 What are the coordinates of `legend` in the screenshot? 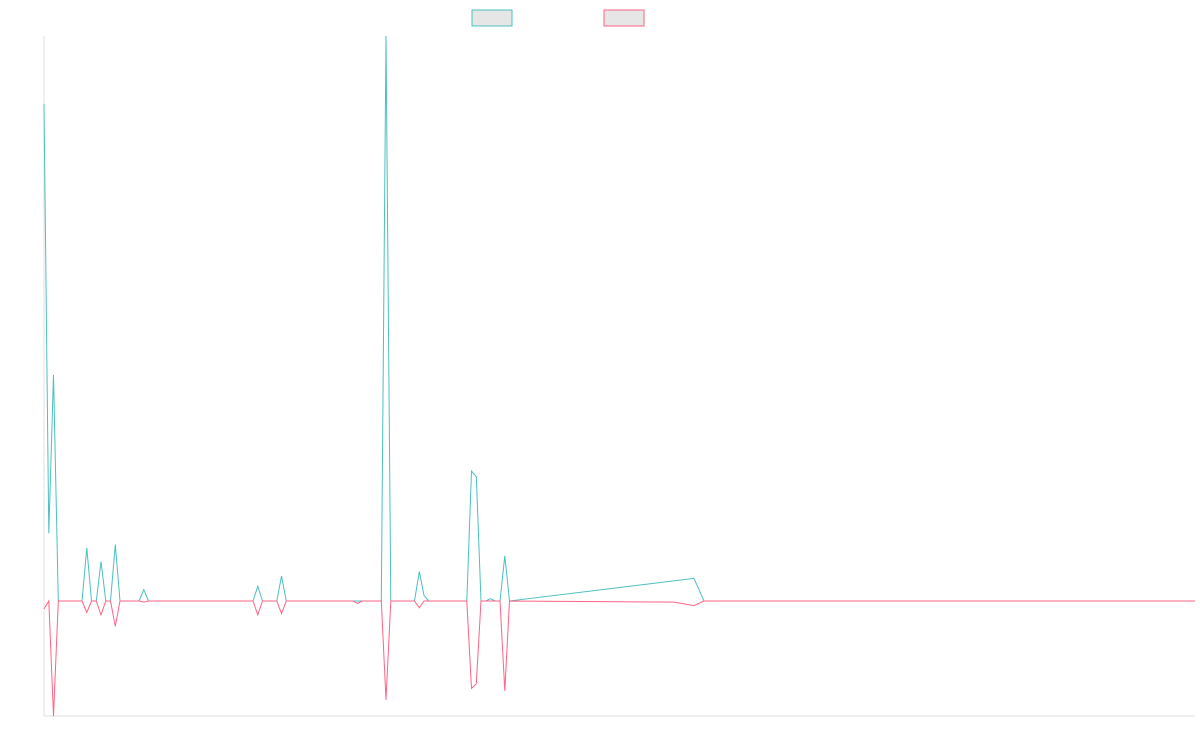 It's located at (558, 18).